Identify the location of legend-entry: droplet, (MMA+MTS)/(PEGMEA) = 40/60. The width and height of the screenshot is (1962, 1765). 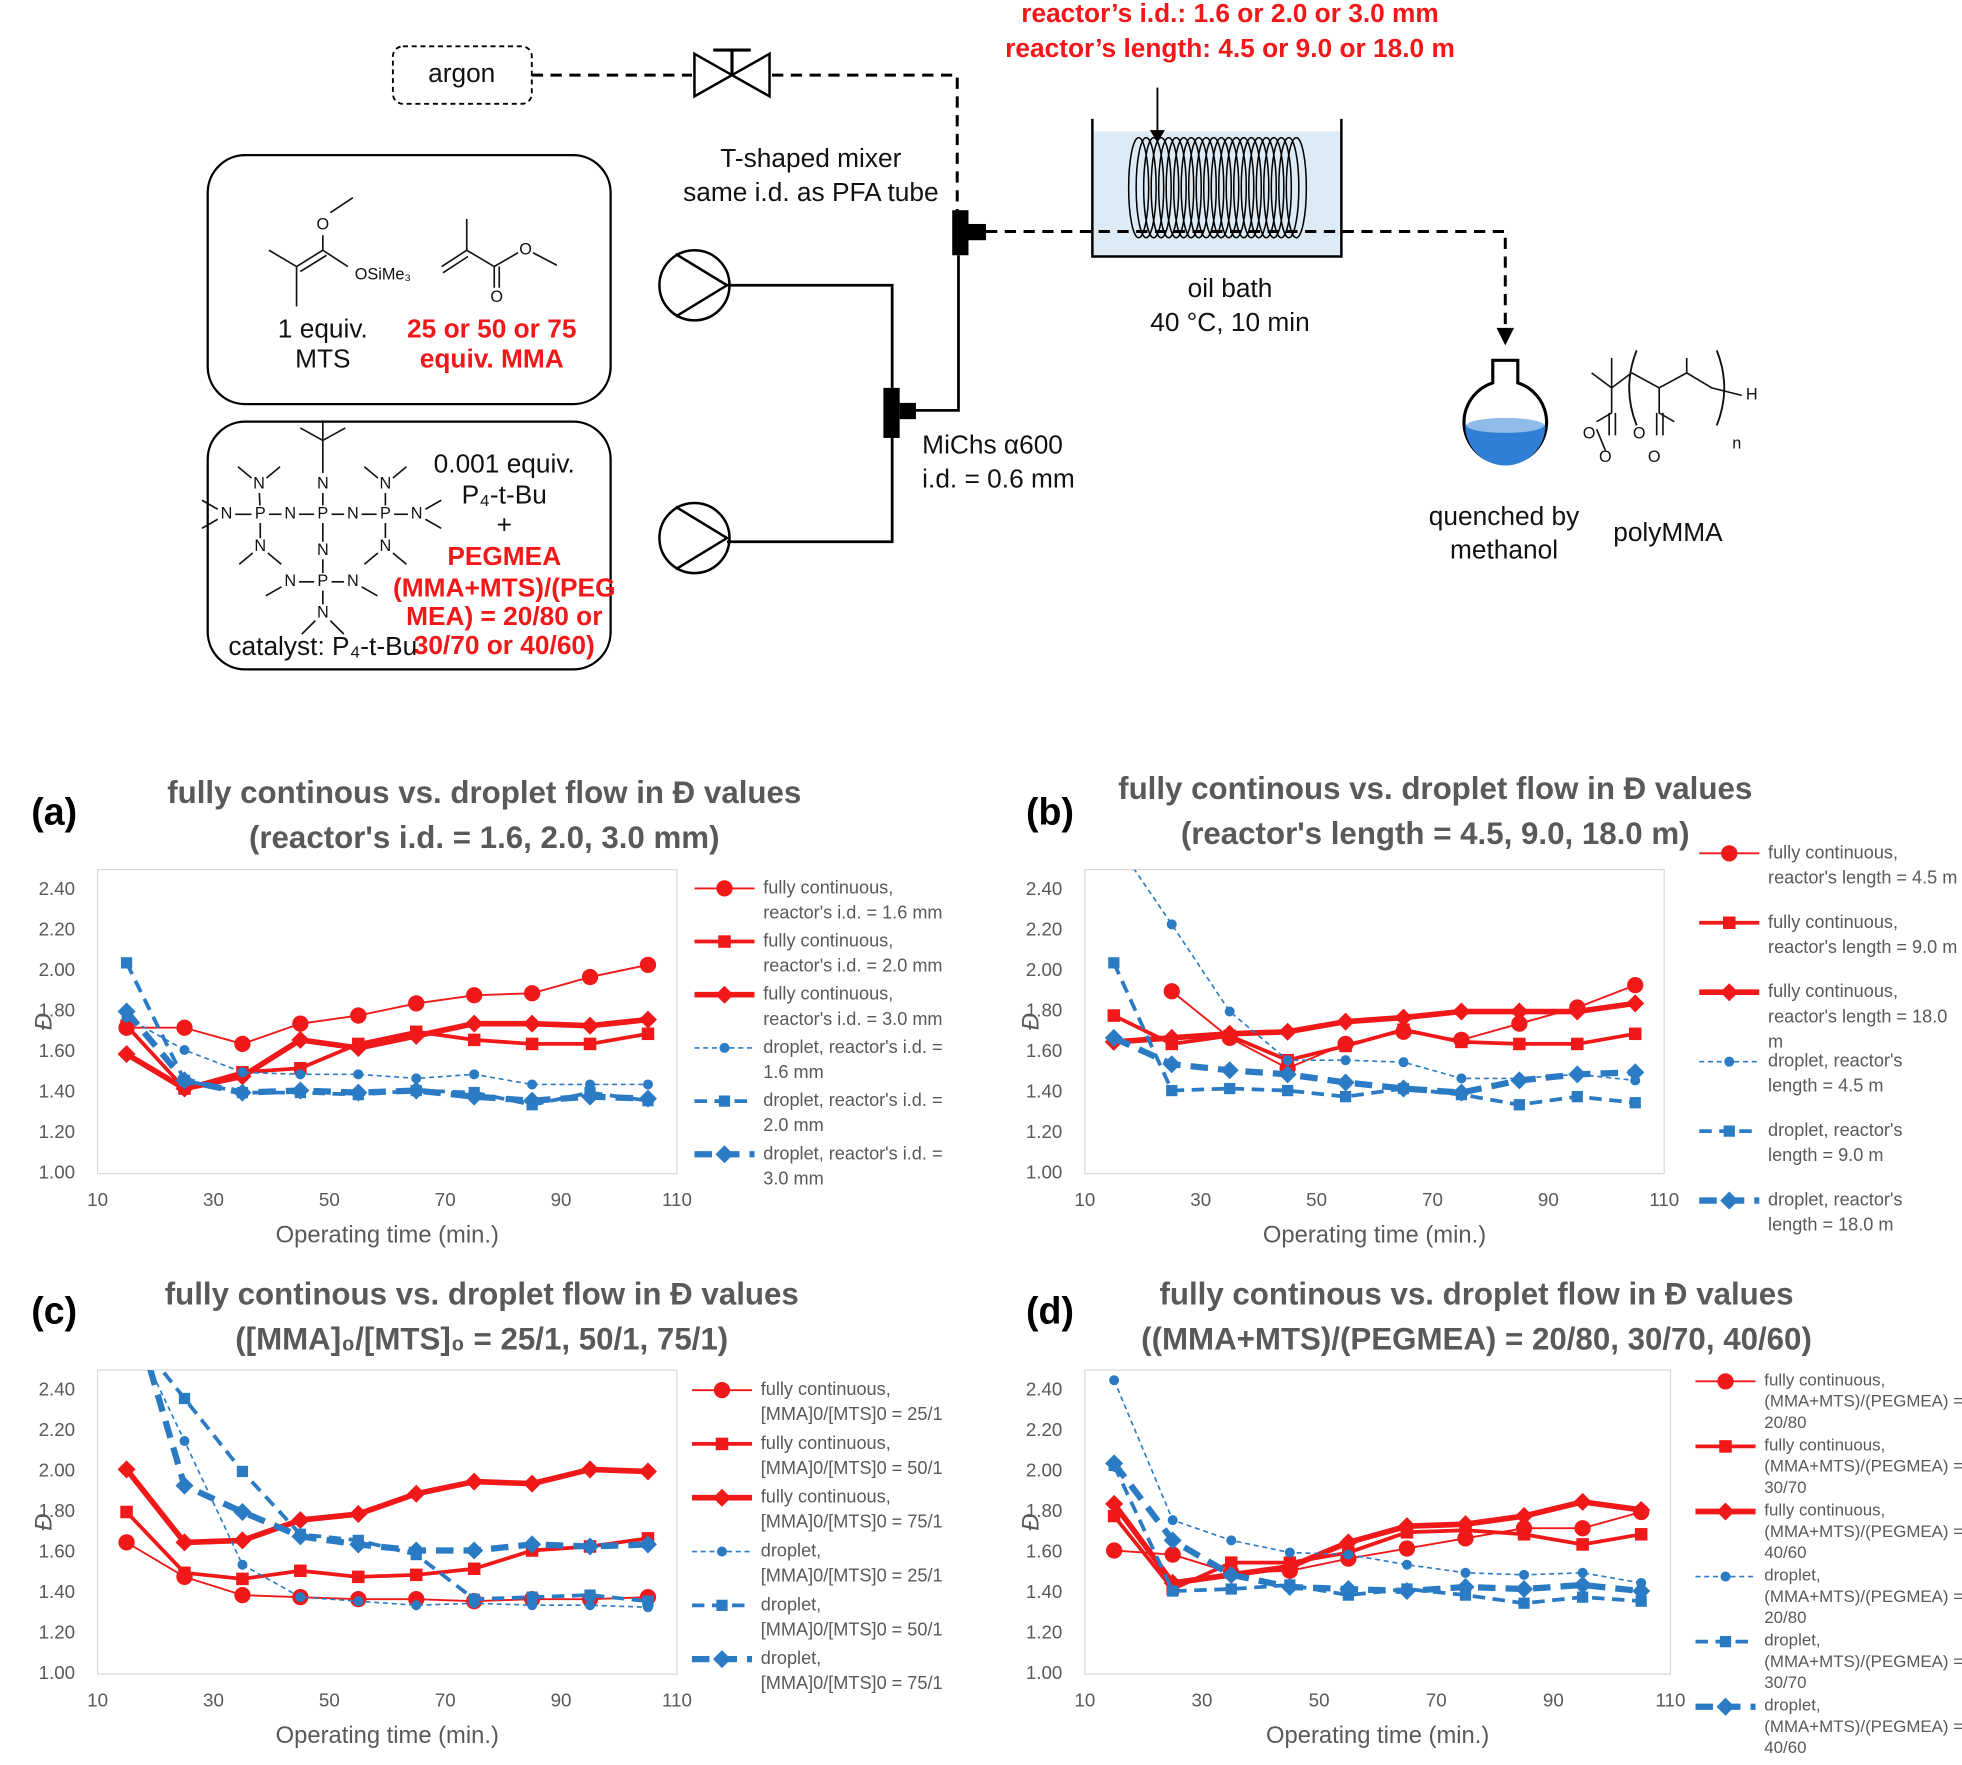
(1863, 1727).